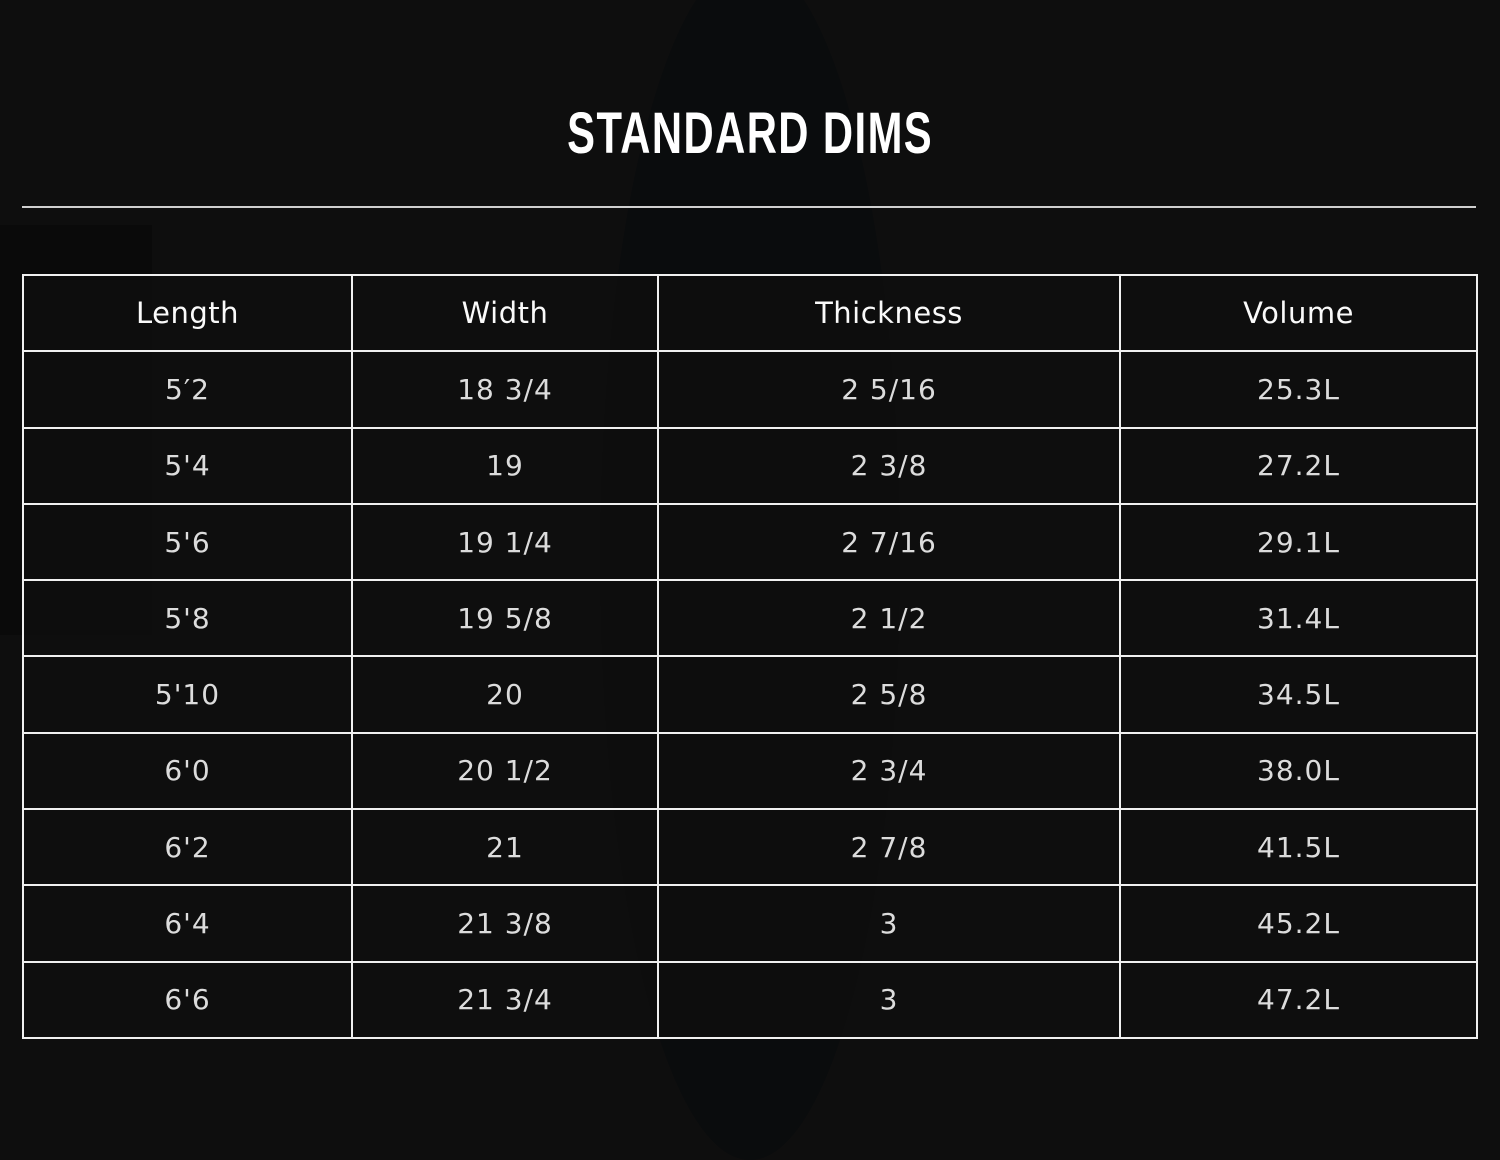 The width and height of the screenshot is (1500, 1160). I want to click on table-row: 5'10 20 2 5/8 34.5L, so click(750, 694).